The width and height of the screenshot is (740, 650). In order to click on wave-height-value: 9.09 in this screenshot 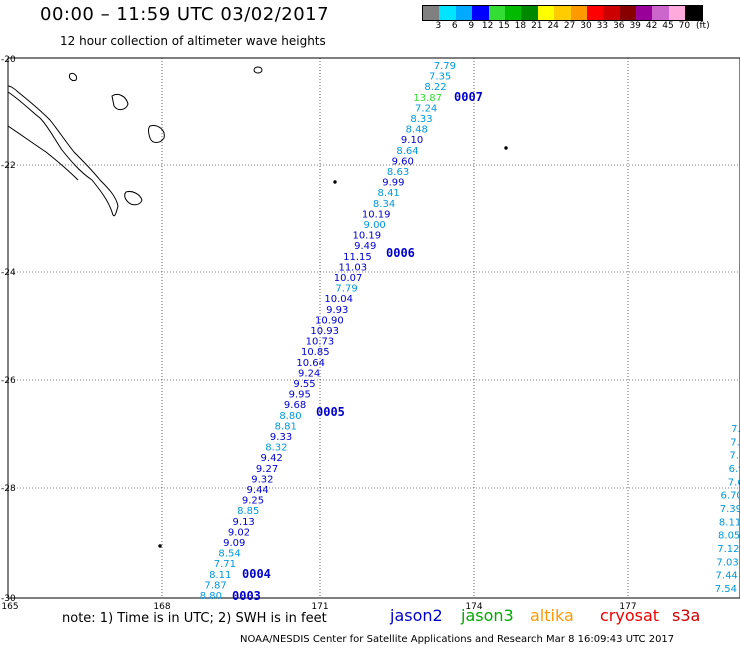, I will do `click(234, 543)`.